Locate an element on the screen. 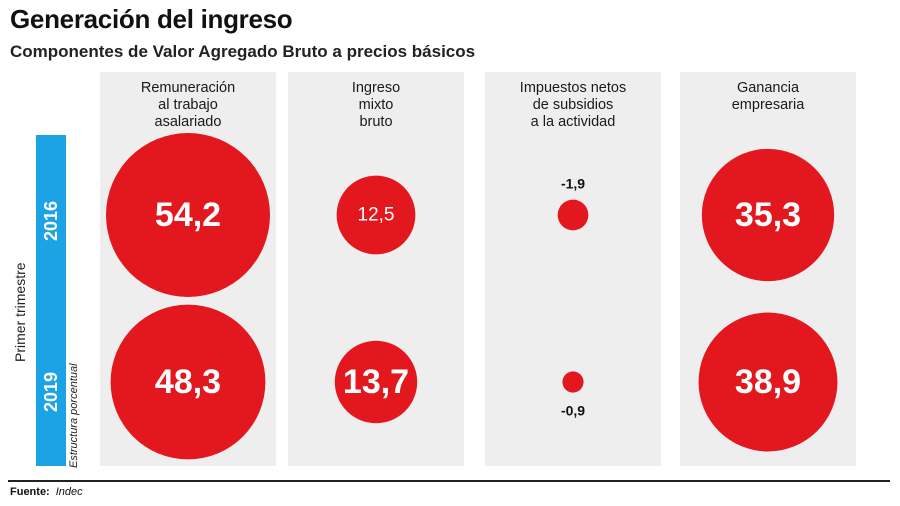 The height and width of the screenshot is (506, 900). category-label: Ingreso mixto bruto is located at coordinates (376, 105).